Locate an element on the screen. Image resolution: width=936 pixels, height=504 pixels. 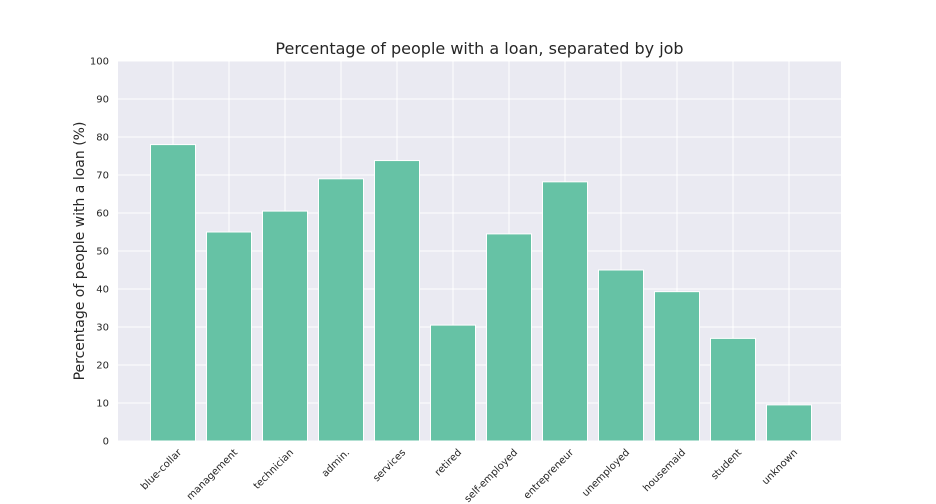
x-tick-label: self-employed is located at coordinates (491, 475).